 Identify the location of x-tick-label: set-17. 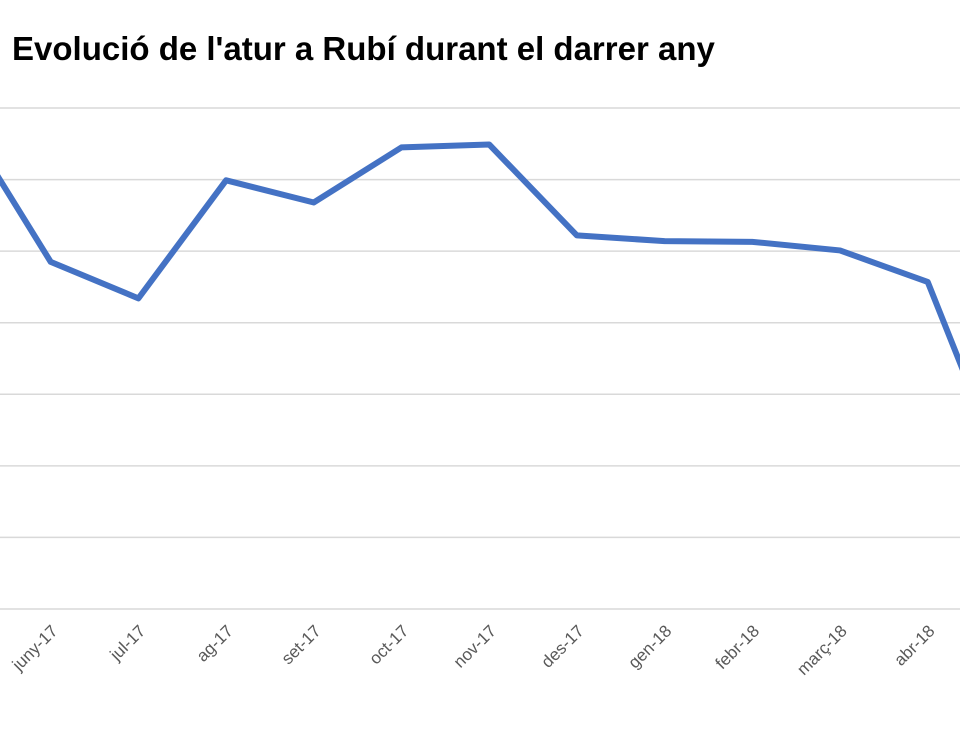
(301, 644).